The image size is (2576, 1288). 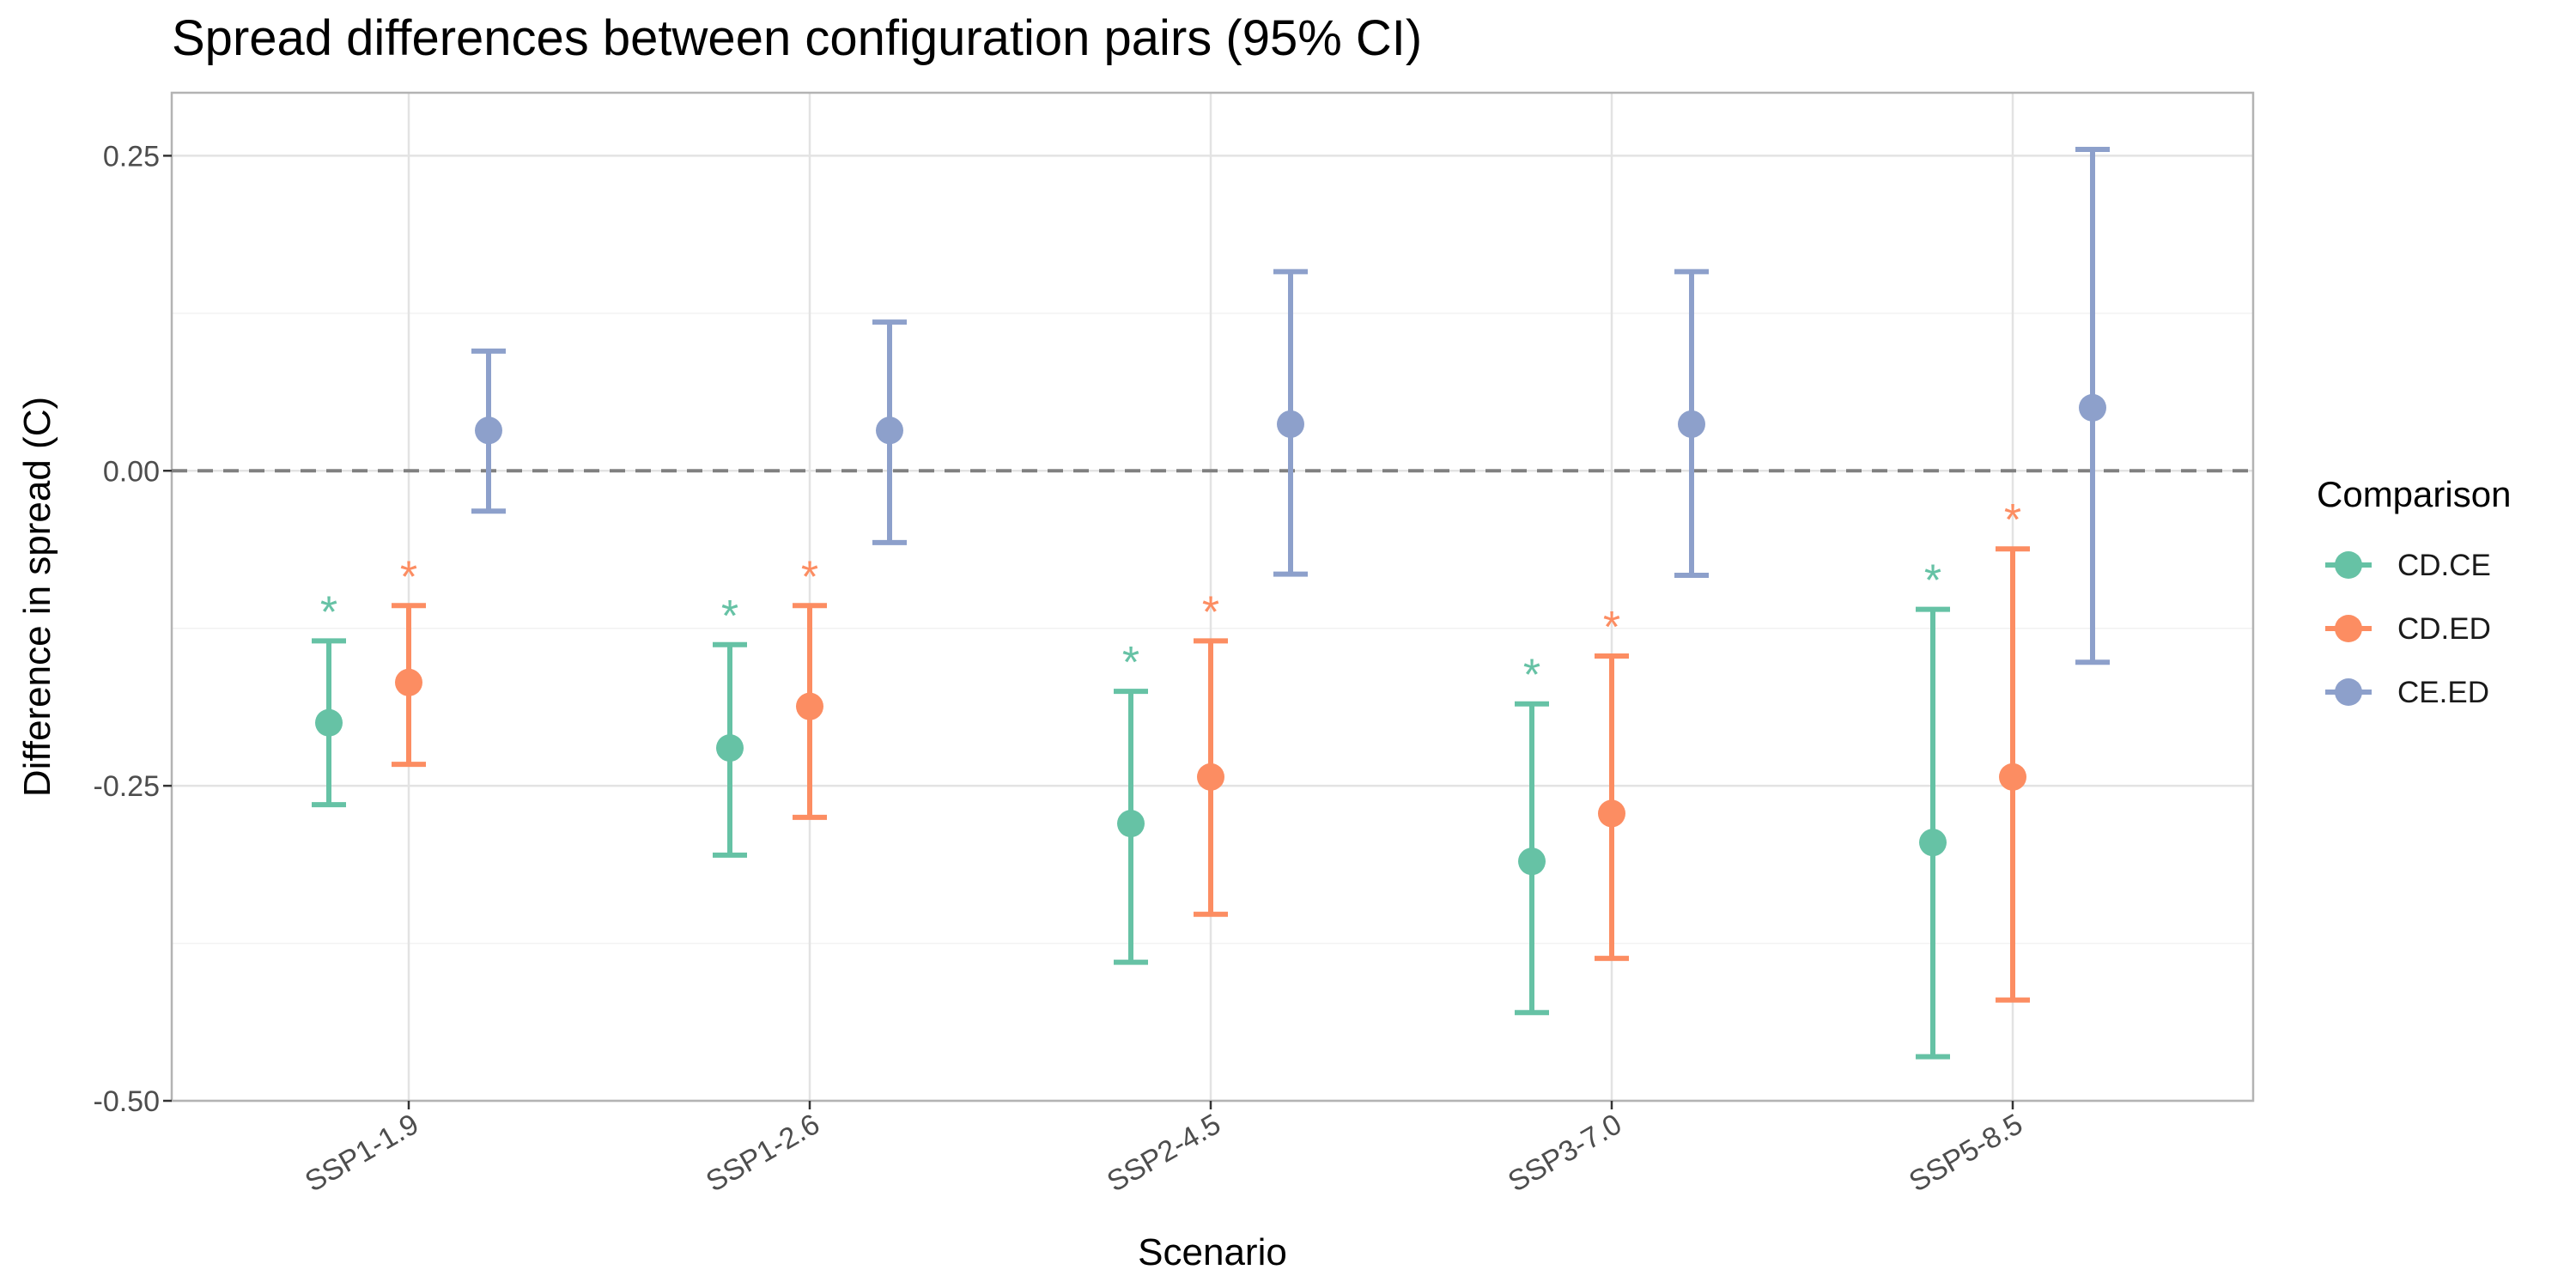 What do you see at coordinates (2443, 693) in the screenshot?
I see `legend-label-CE.ED: CE.ED` at bounding box center [2443, 693].